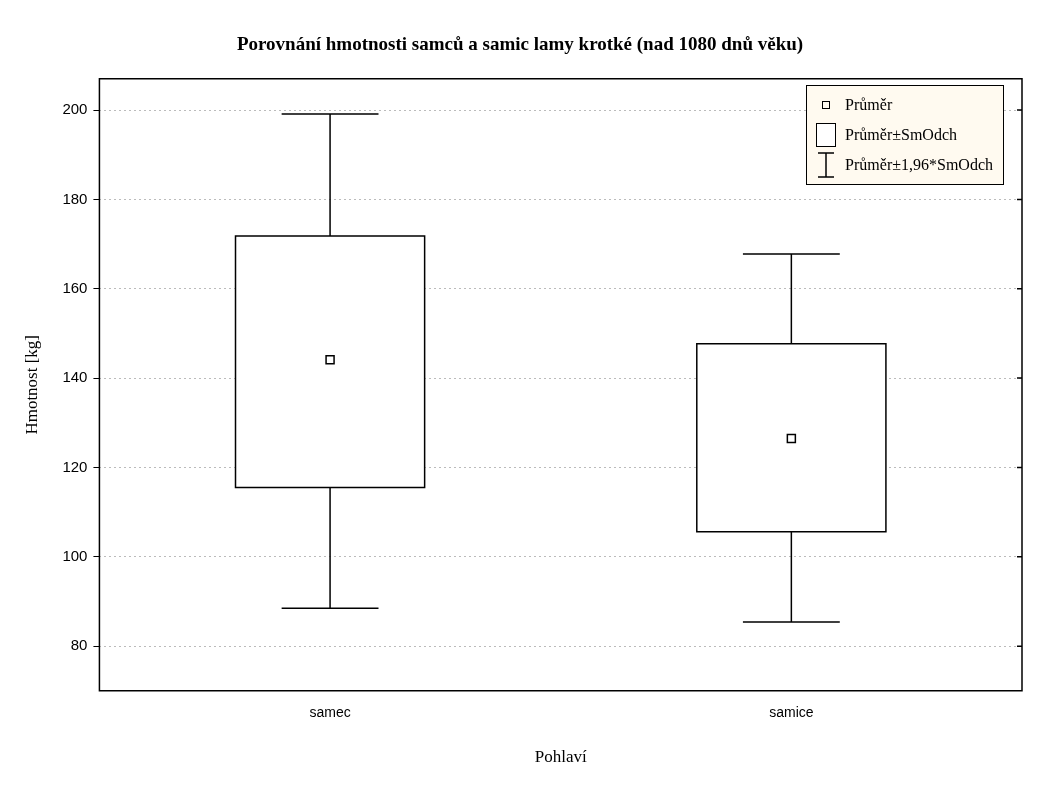 The height and width of the screenshot is (785, 1037). Describe the element at coordinates (520, 44) in the screenshot. I see `chart-title: Porovnání hmotnosti samců a samic lamy krotké (nad 1080 dnů věku)` at that location.